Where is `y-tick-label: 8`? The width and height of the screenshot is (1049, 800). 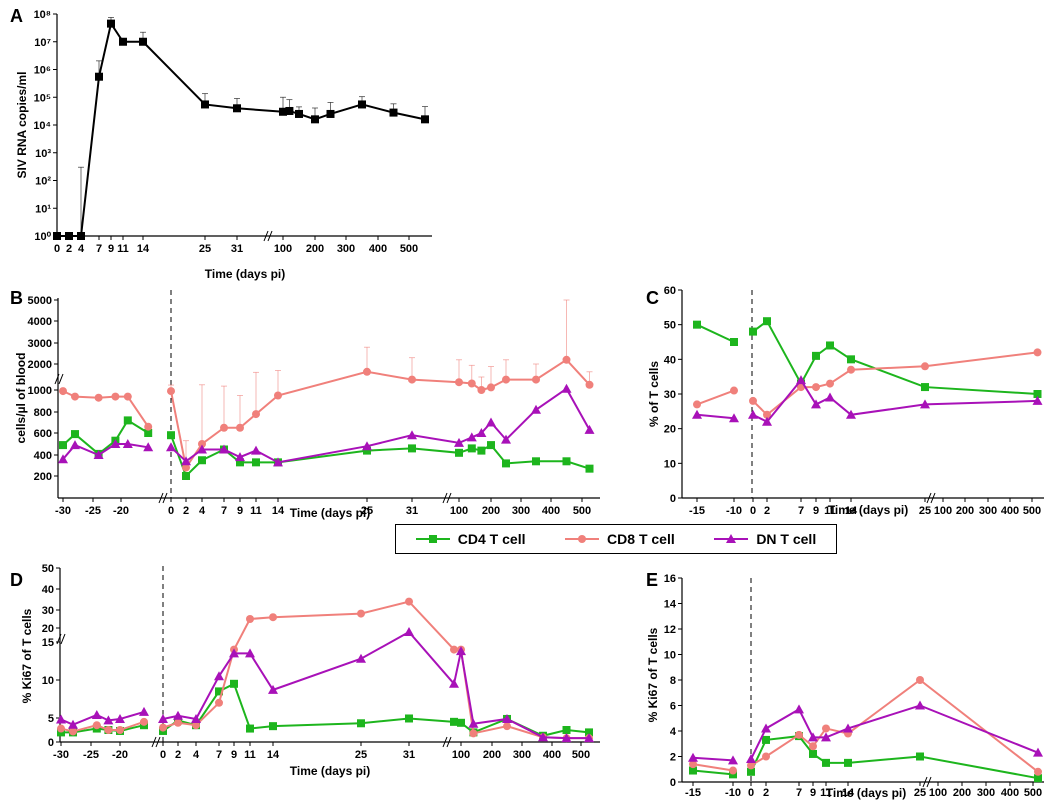
y-tick-label: 8 is located at coordinates (673, 681).